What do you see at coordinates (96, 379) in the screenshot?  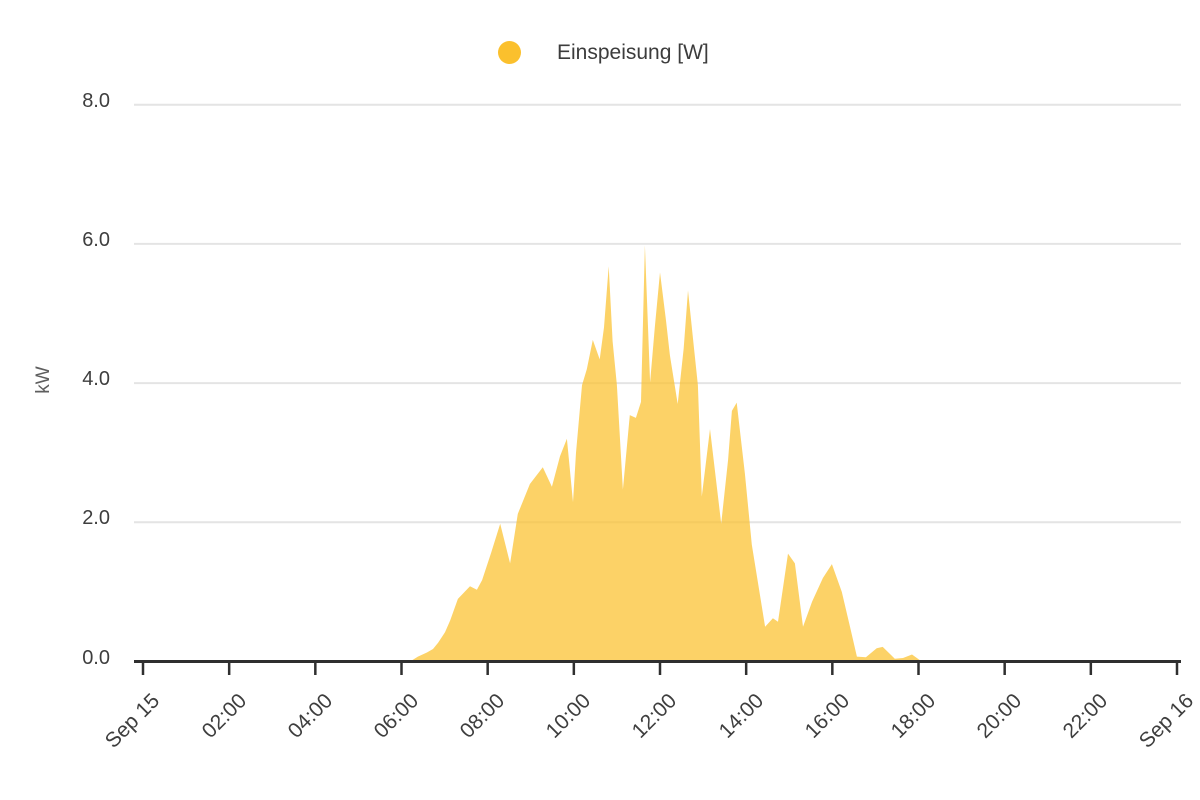 I see `y-tick-label: 4.0` at bounding box center [96, 379].